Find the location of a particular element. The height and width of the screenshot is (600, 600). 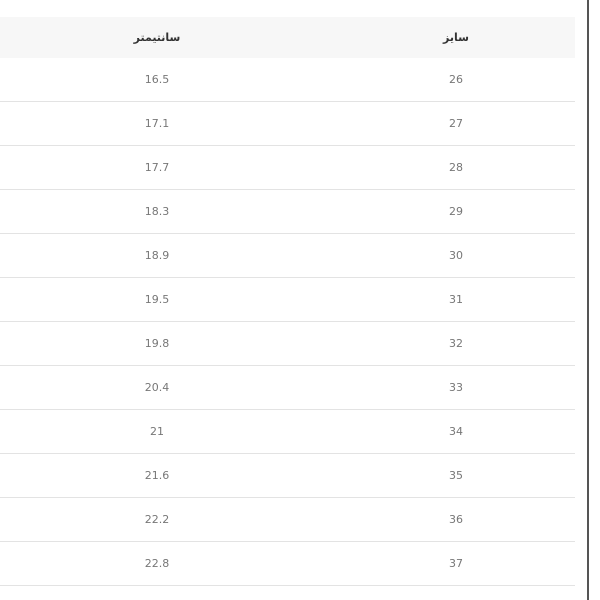

header-centimeter: سانتیمتر is located at coordinates (157, 37).